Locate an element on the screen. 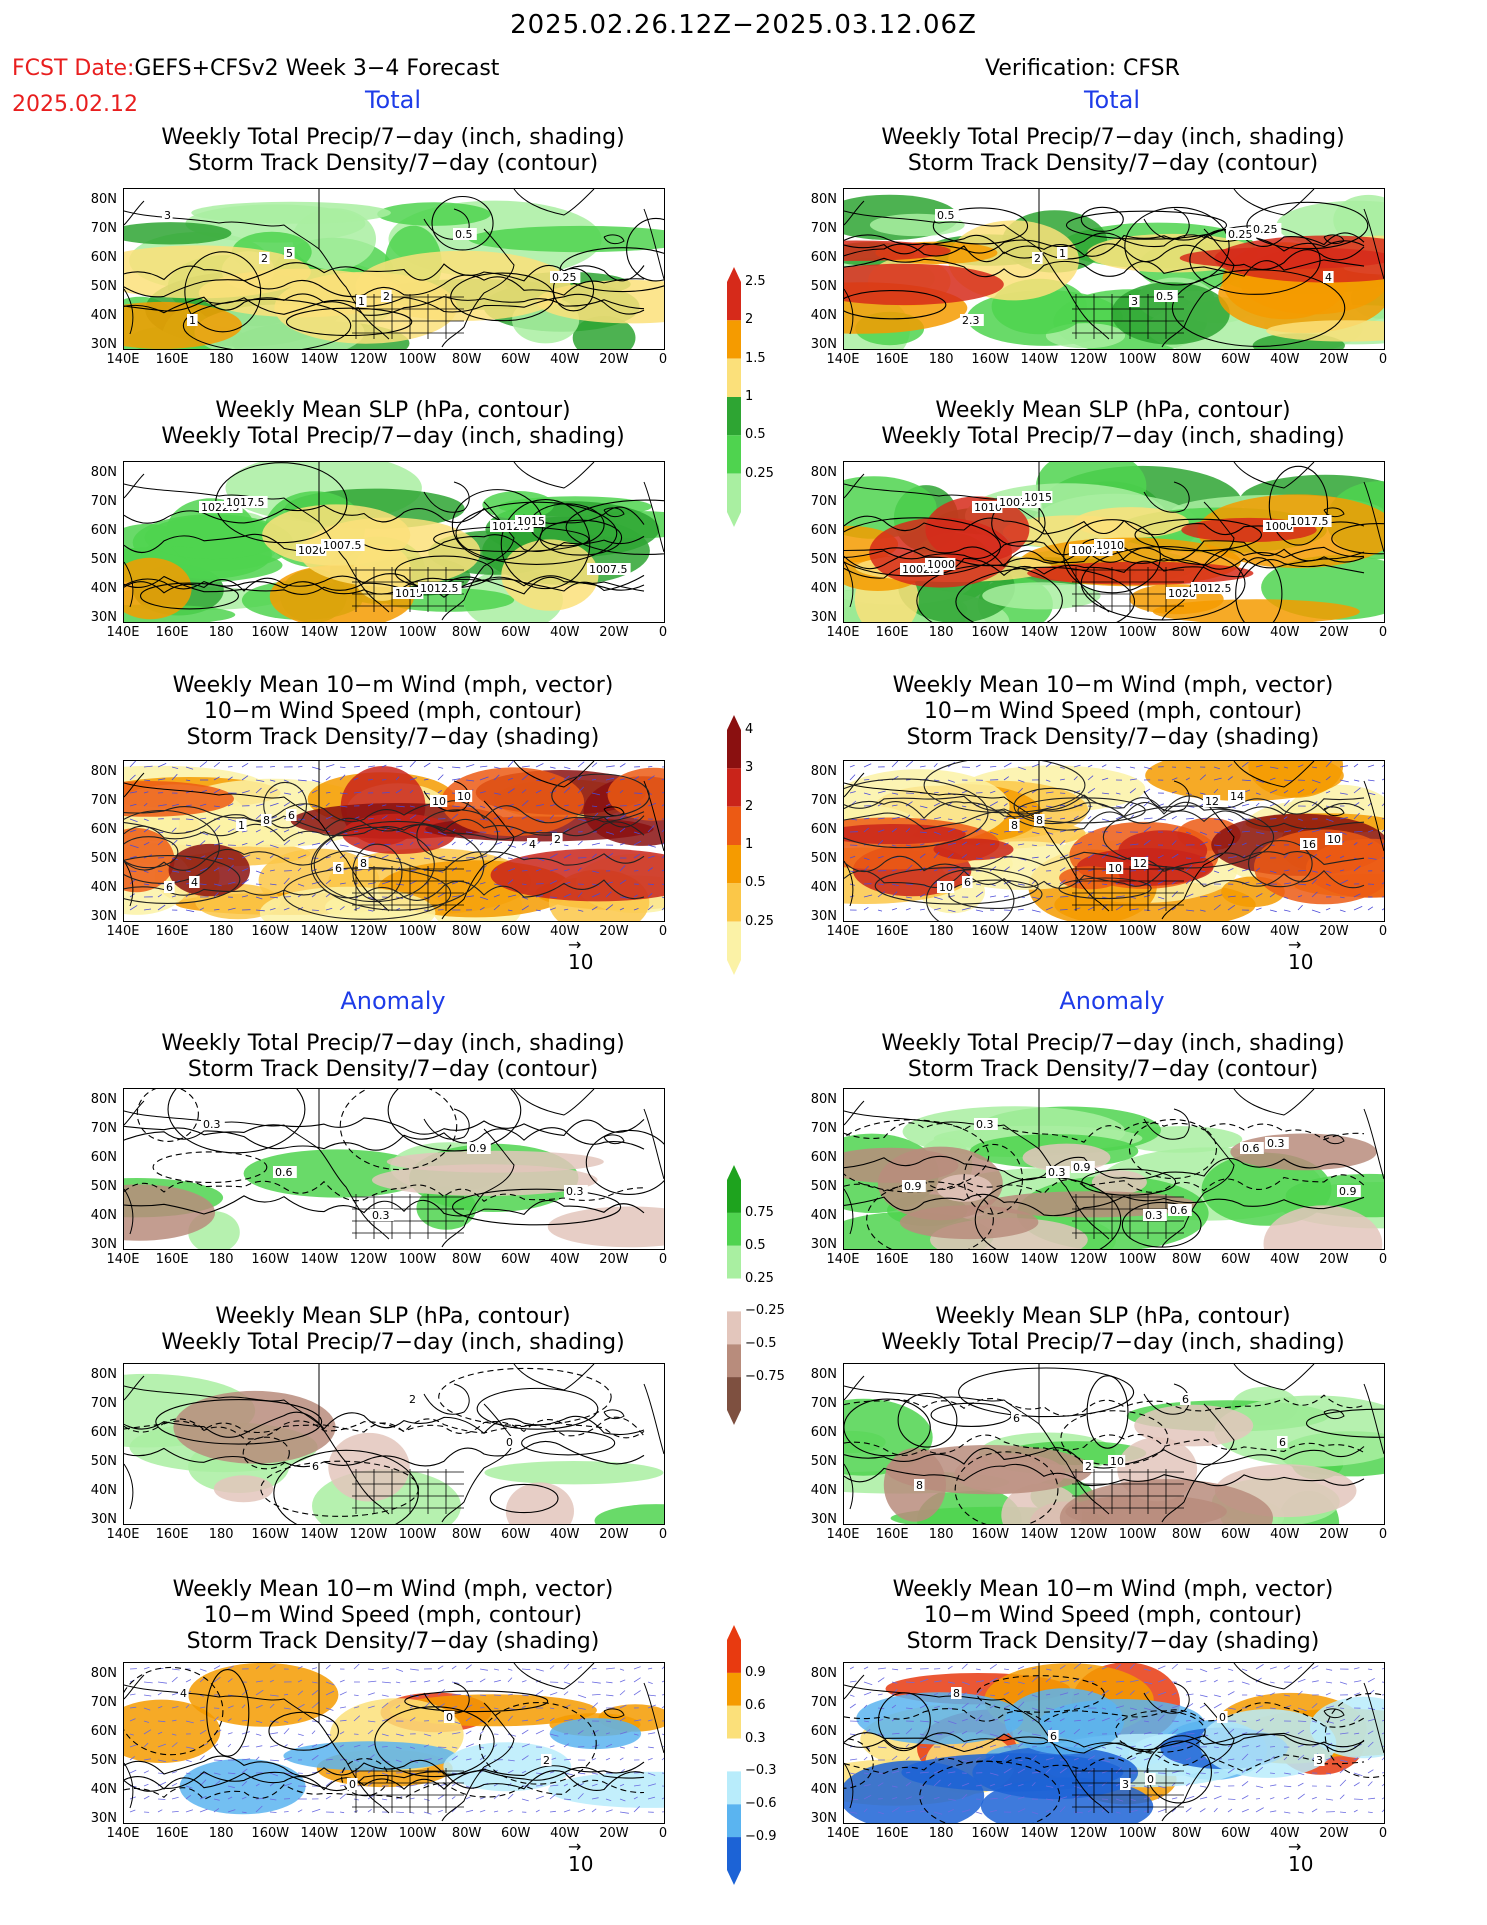  contour-label: 1010 is located at coordinates (988, 507).